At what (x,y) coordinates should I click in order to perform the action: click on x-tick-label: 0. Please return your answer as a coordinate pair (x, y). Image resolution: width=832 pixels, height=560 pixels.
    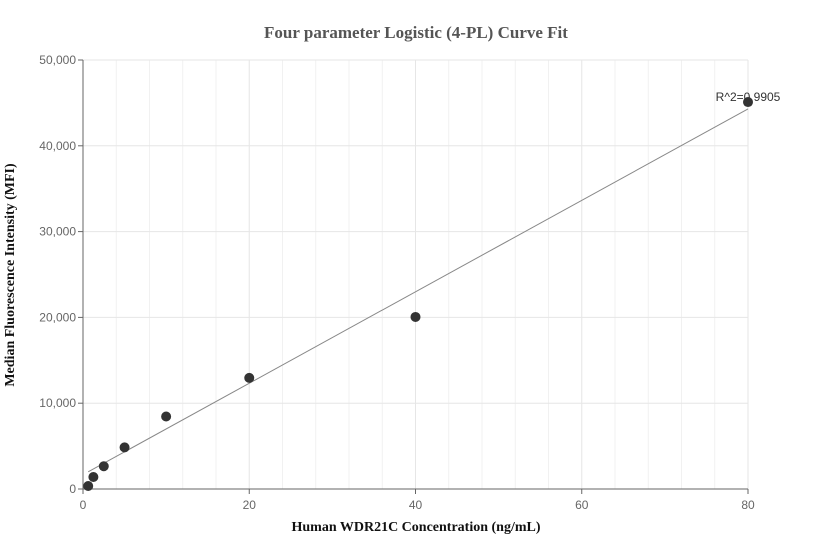
    Looking at the image, I should click on (83, 505).